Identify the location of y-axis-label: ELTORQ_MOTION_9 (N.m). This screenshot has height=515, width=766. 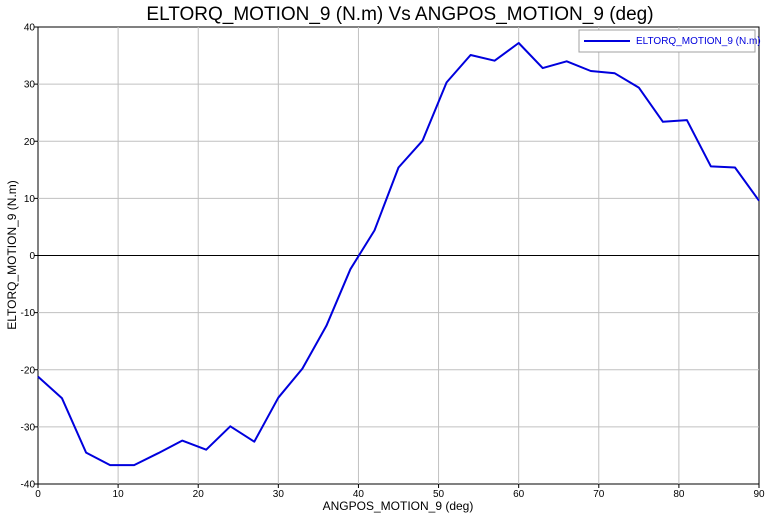
(12, 255).